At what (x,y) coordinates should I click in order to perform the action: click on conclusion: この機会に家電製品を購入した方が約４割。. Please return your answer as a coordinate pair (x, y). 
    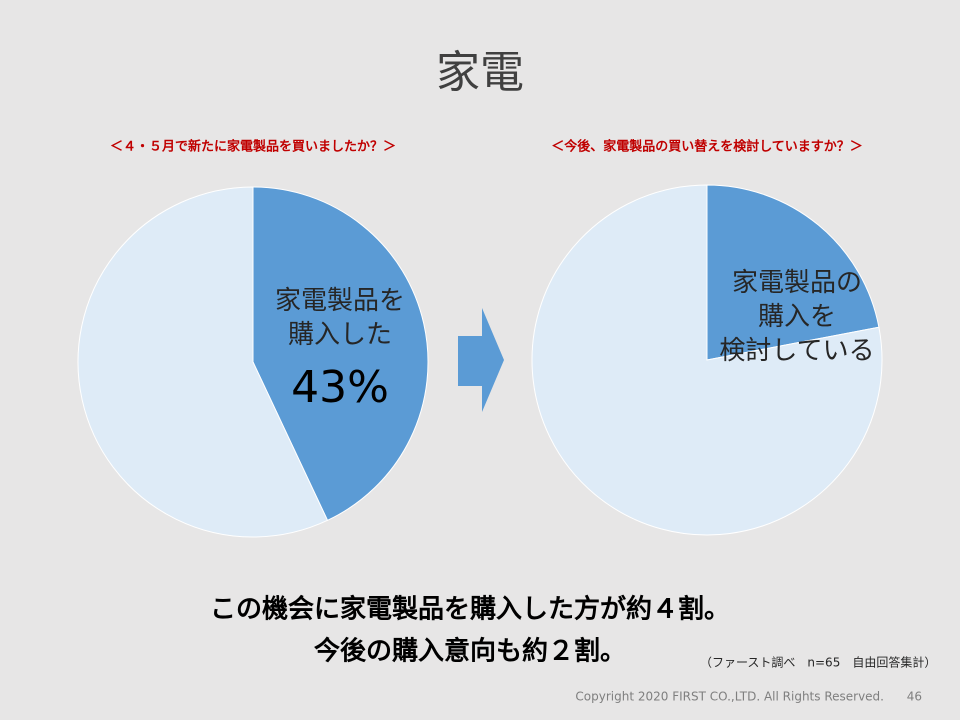
    Looking at the image, I should click on (470, 609).